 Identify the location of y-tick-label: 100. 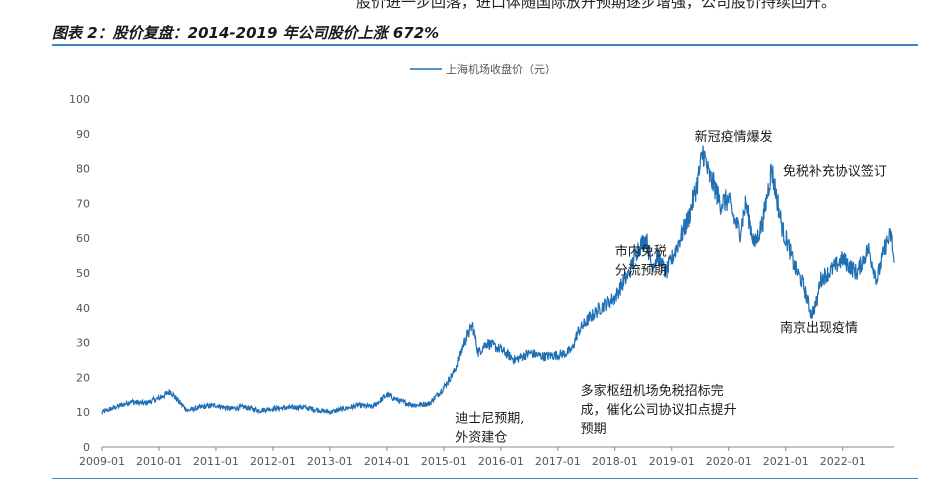
(79, 99).